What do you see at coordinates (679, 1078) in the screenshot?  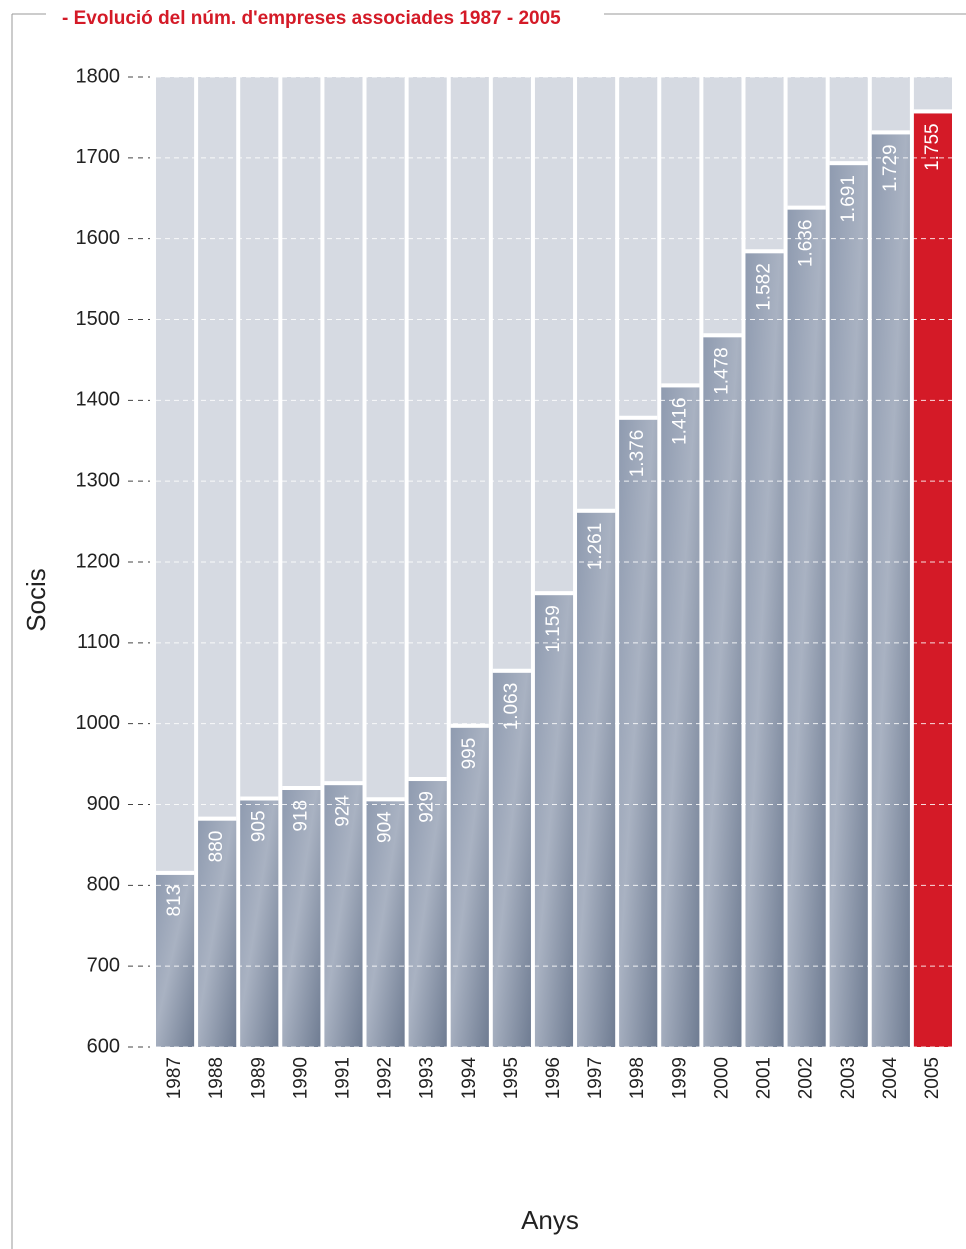 I see `x-tick-label: 1999` at bounding box center [679, 1078].